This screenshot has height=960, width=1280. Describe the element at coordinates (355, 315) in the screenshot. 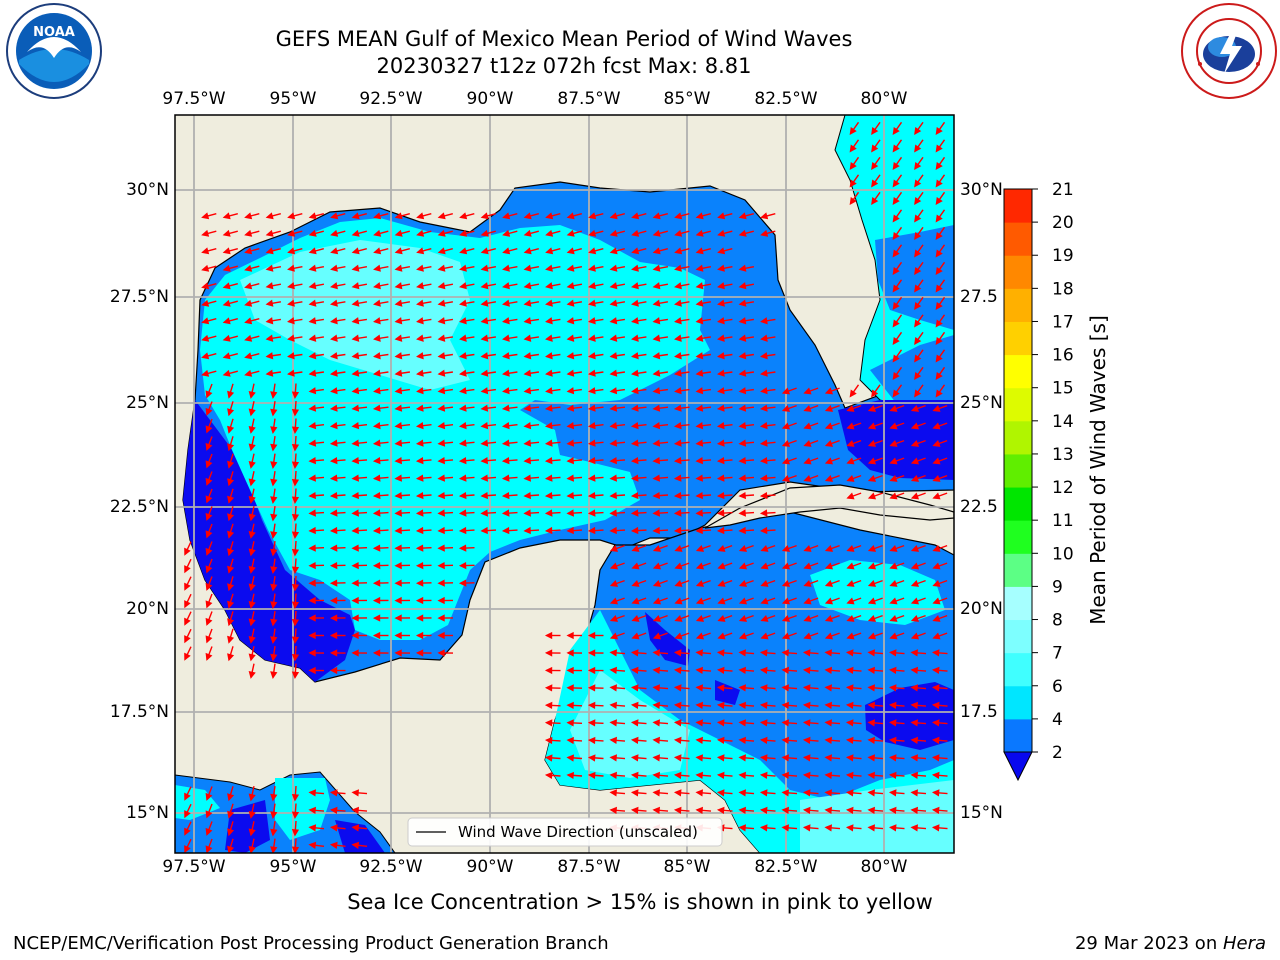

I see `gulf-ocean-pale` at that location.